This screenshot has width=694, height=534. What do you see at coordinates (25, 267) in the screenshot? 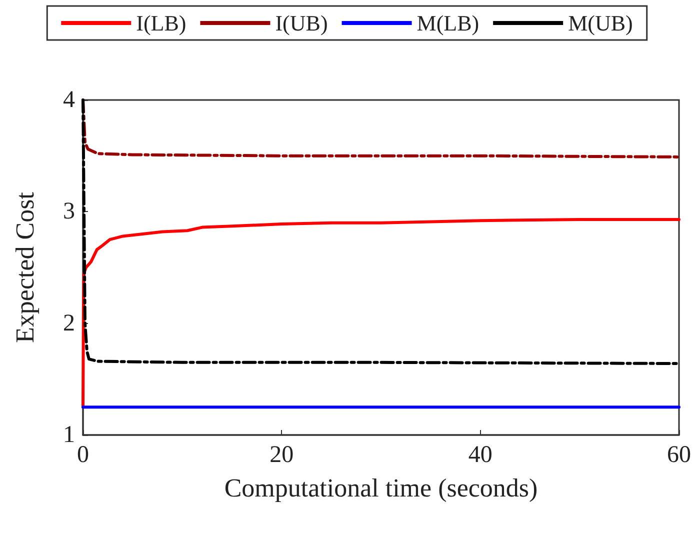
I see `y-axis-title: Expected Cost` at bounding box center [25, 267].